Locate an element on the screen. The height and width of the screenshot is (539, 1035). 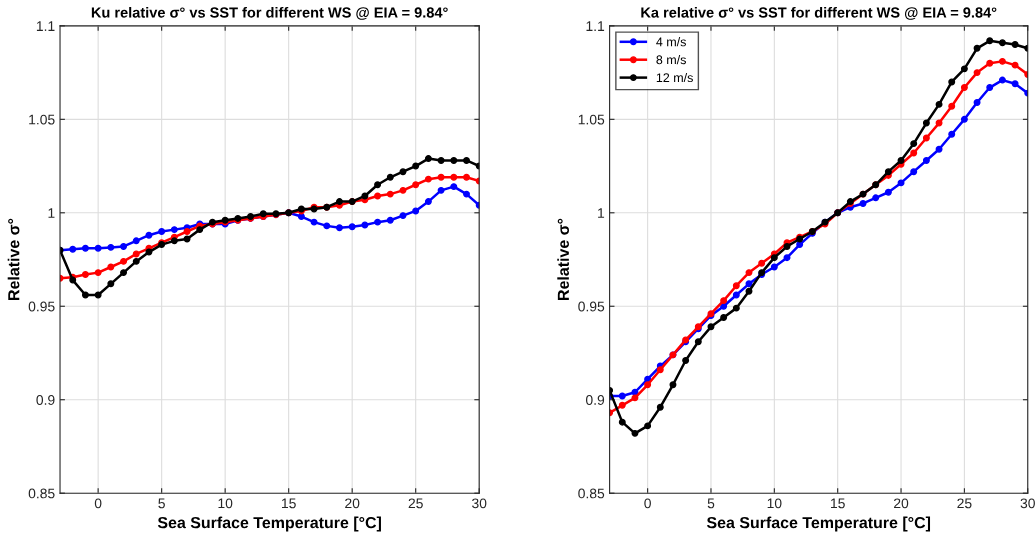
legend-label: 12 m/s is located at coordinates (674, 77).